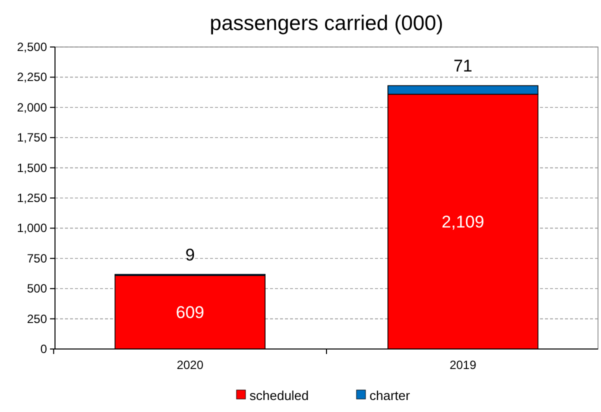 This screenshot has height=412, width=601. Describe the element at coordinates (390, 395) in the screenshot. I see `legend-label: charter` at that location.